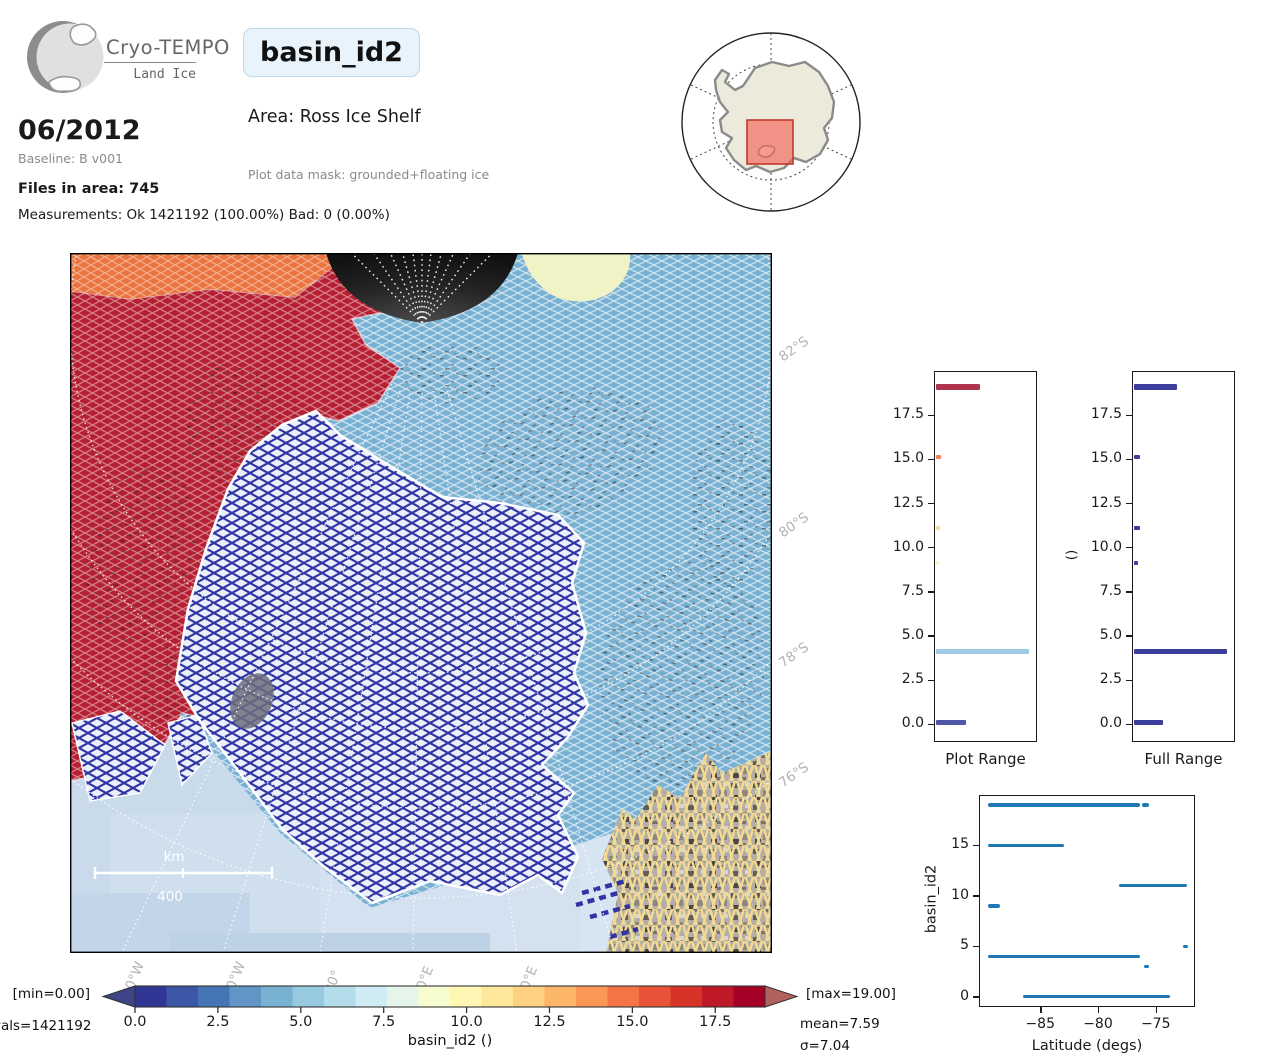 This screenshot has height=1060, width=1272. What do you see at coordinates (774, 117) in the screenshot?
I see `inset-antarctica-land` at bounding box center [774, 117].